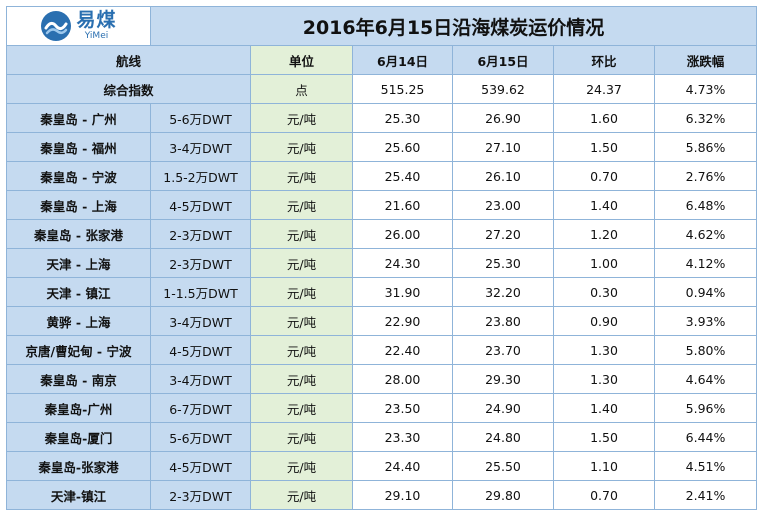 Image resolution: width=762 pixels, height=518 pixels. Describe the element at coordinates (200, 408) in the screenshot. I see `ship-size-cell: 6-7万DWT` at that location.